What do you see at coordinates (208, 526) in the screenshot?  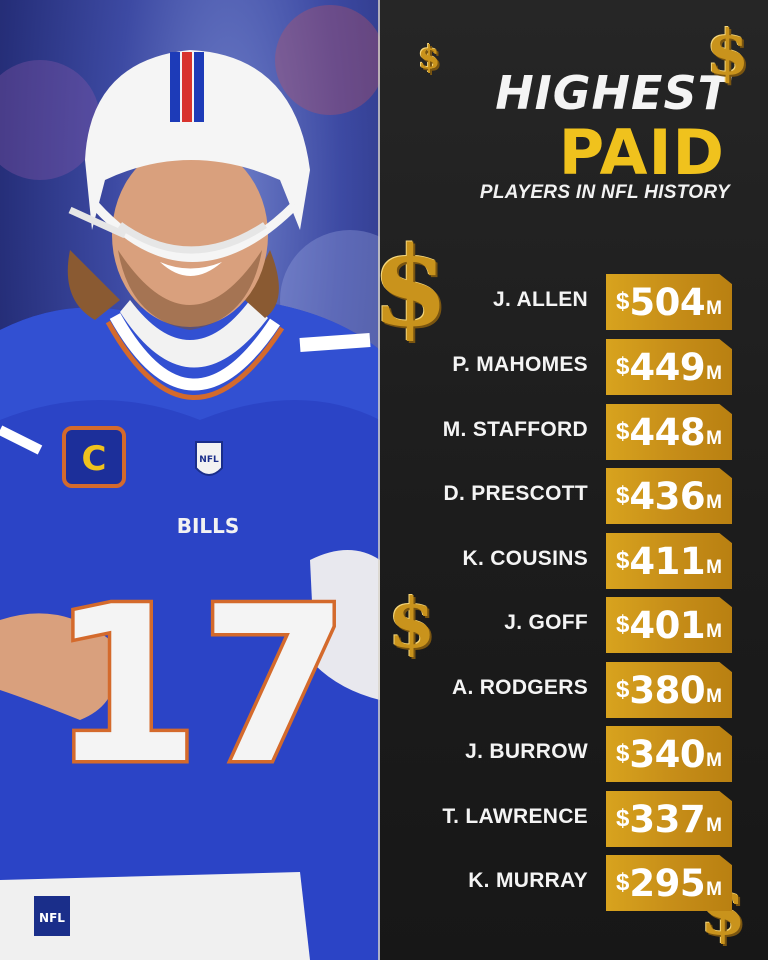 I see `team-wordmark: BILLS` at bounding box center [208, 526].